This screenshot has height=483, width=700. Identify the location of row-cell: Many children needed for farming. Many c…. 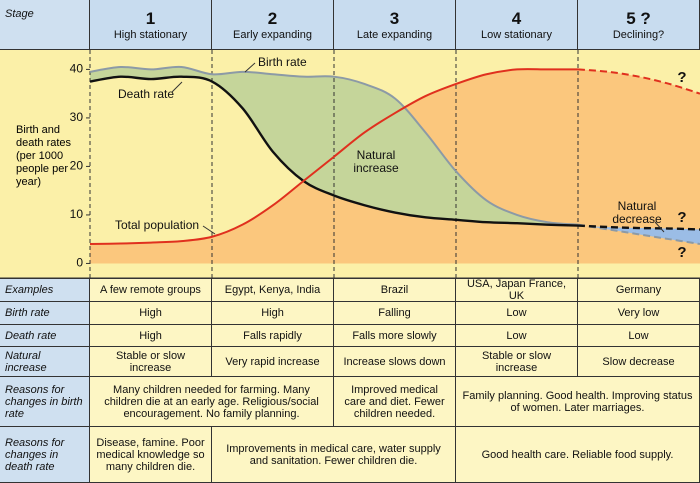
(212, 402).